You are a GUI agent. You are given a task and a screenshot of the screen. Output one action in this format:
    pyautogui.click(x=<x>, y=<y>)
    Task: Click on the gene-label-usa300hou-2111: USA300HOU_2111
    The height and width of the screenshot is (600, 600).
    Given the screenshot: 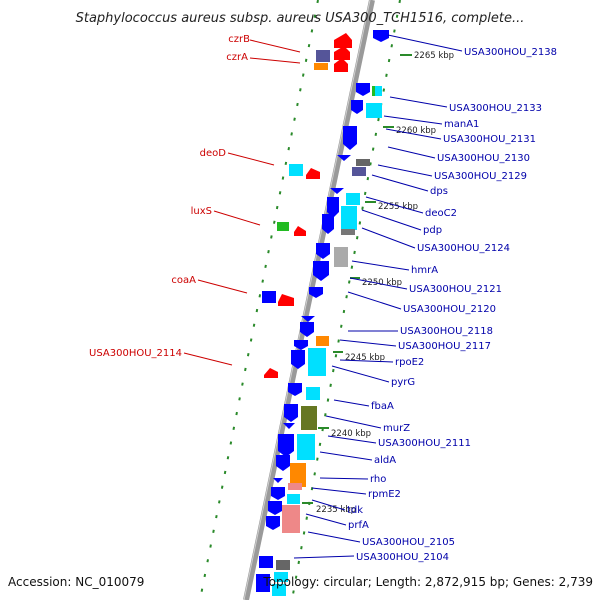 What is the action you would take?
    pyautogui.click(x=424, y=443)
    